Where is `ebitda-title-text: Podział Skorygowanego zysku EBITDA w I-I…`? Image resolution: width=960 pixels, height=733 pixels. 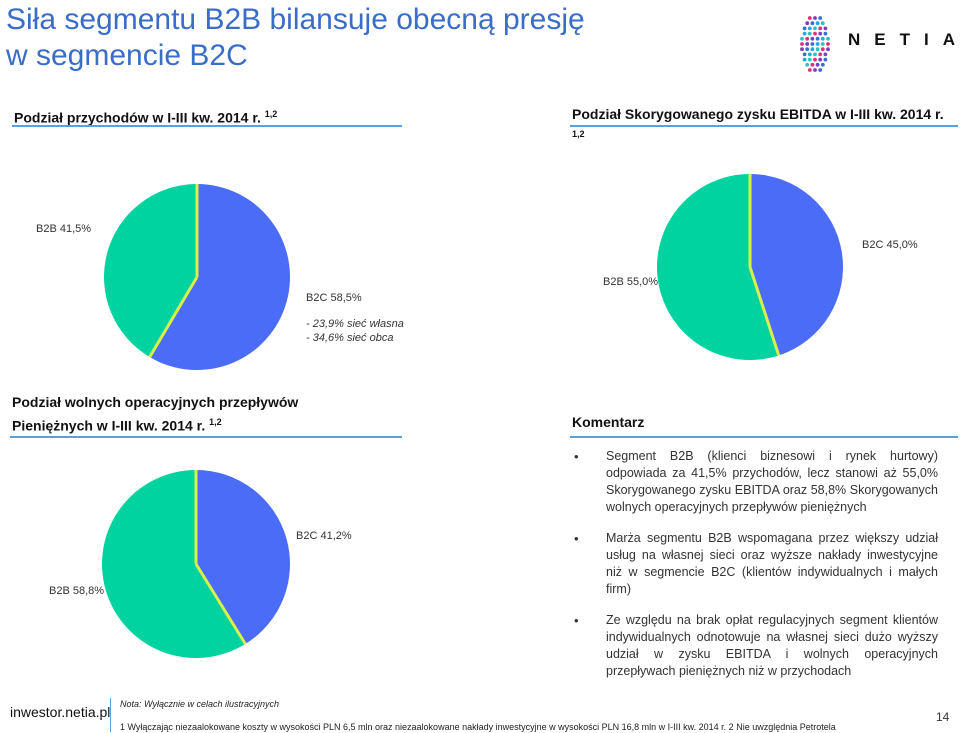
ebitda-title-text: Podział Skorygowanego zysku EBITDA w I-I… is located at coordinates (758, 114).